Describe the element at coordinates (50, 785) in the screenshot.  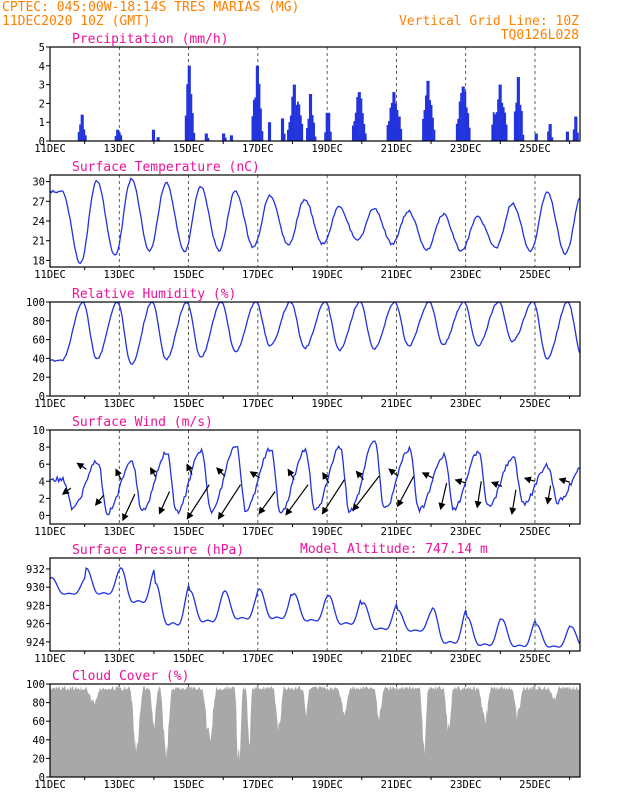
I see `x-tick-label: 11DEC` at that location.